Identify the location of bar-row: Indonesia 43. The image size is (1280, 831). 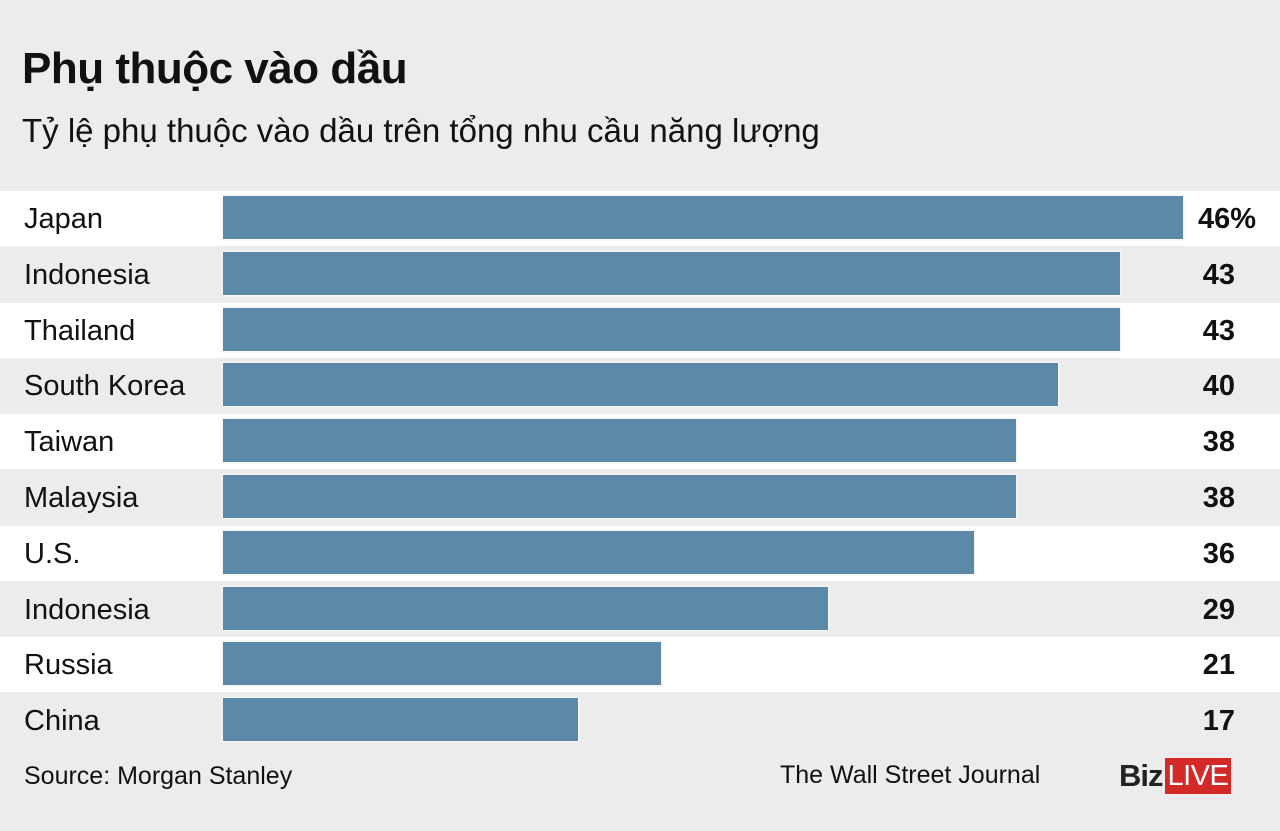
(640, 274).